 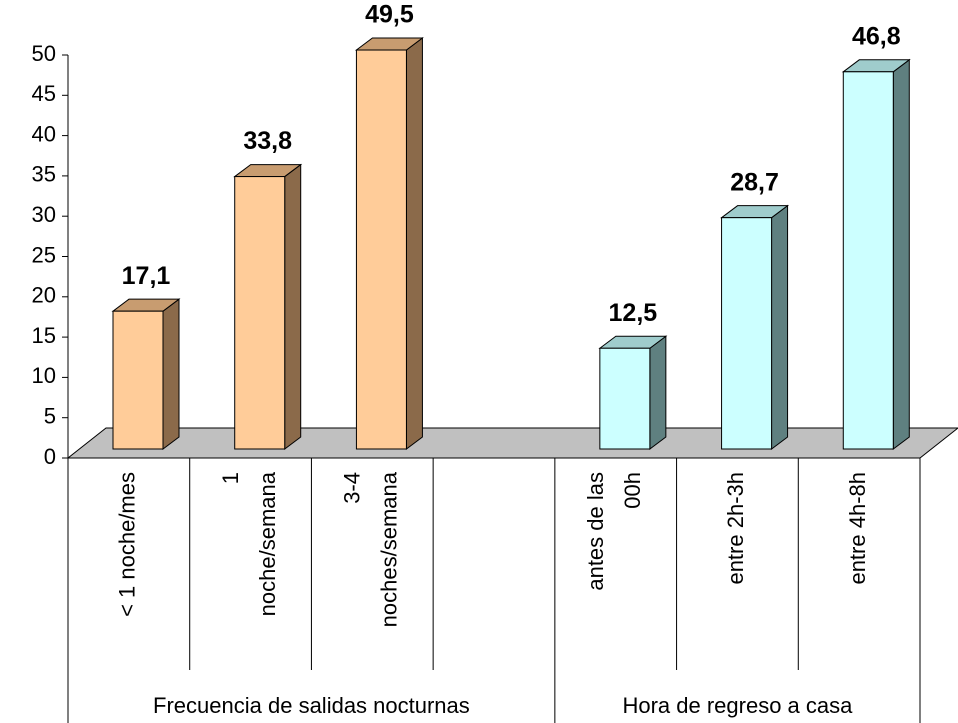 What do you see at coordinates (633, 313) in the screenshot?
I see `value-label: 12,5` at bounding box center [633, 313].